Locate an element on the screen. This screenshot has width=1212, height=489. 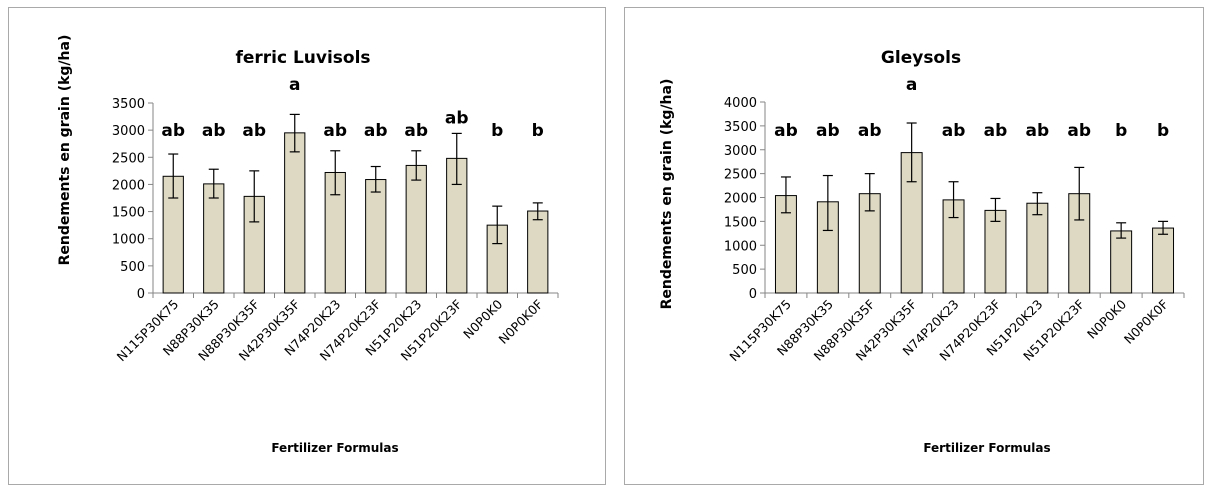
chart-title: ferric Luvisols is located at coordinates (302, 58).